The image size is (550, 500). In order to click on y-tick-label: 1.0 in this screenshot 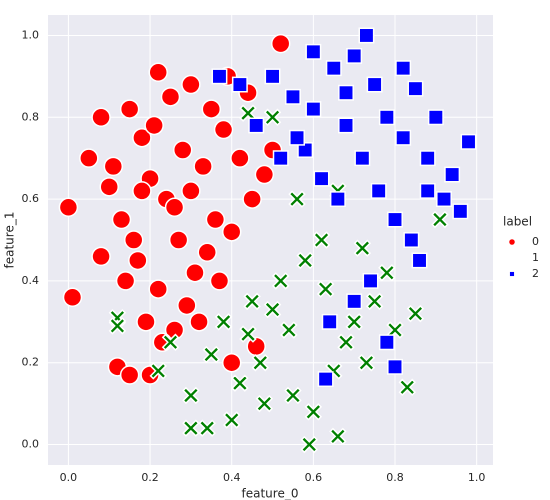, I will do `click(31, 34)`.